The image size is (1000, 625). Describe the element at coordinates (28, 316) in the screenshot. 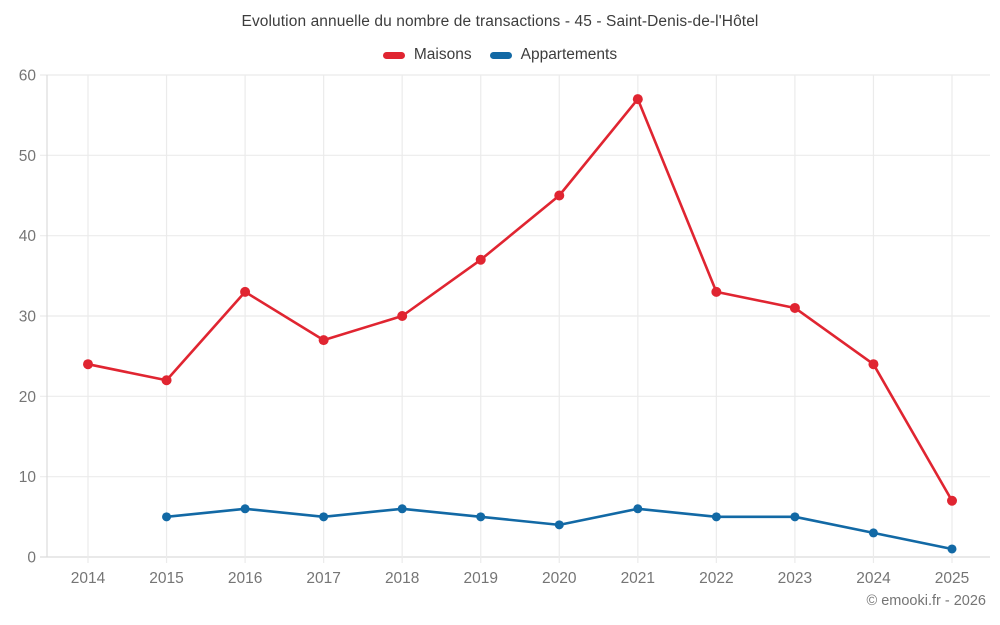

I see `y-tick-label: 30` at that location.